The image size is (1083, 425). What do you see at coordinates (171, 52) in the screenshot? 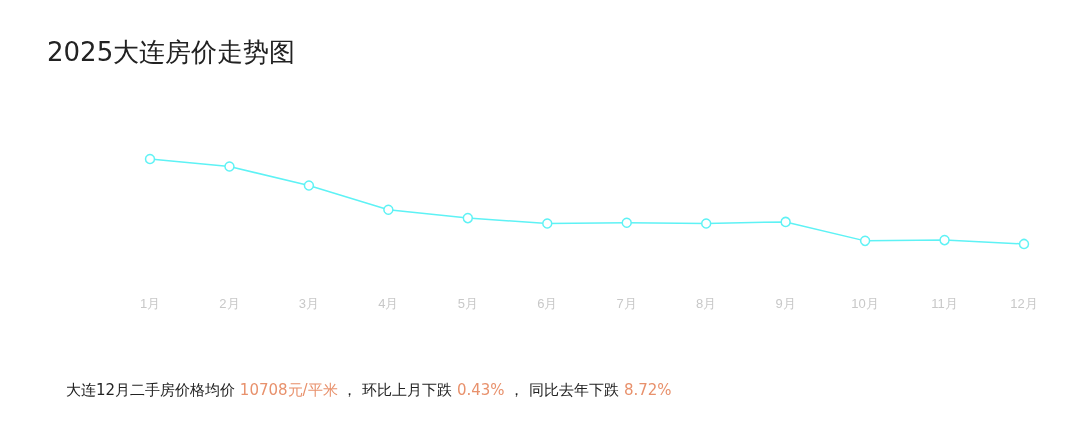
I see `chart-title: 2025大连房价走势图` at bounding box center [171, 52].